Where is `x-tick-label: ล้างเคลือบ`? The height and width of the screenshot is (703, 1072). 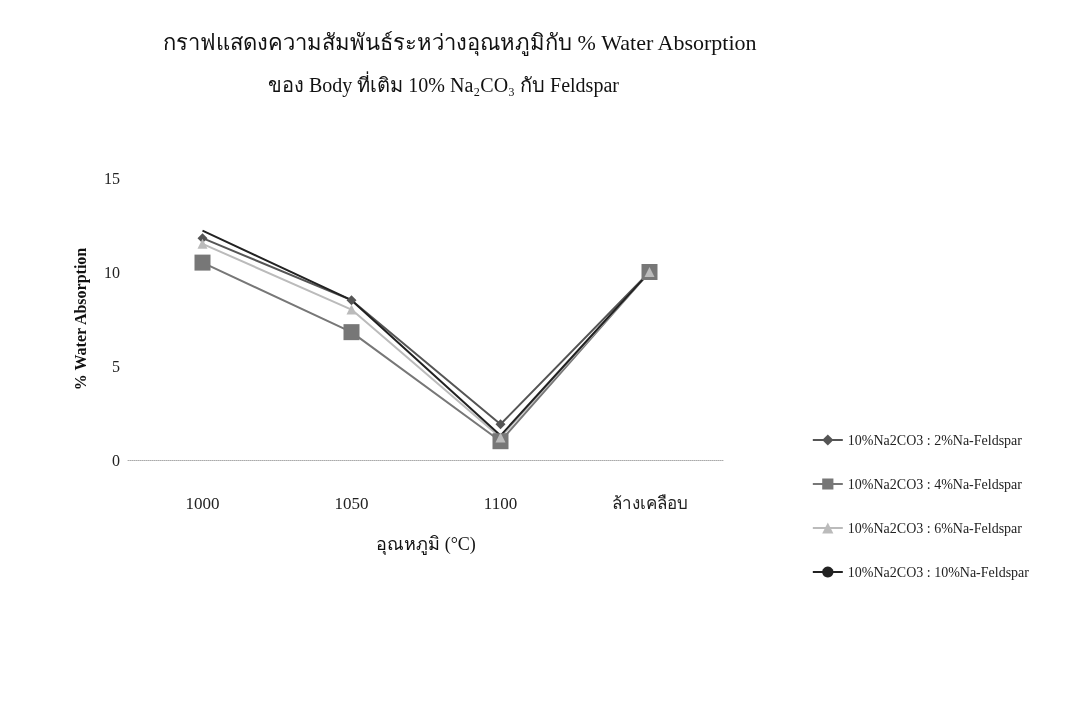 x-tick-label: ล้างเคลือบ is located at coordinates (649, 503).